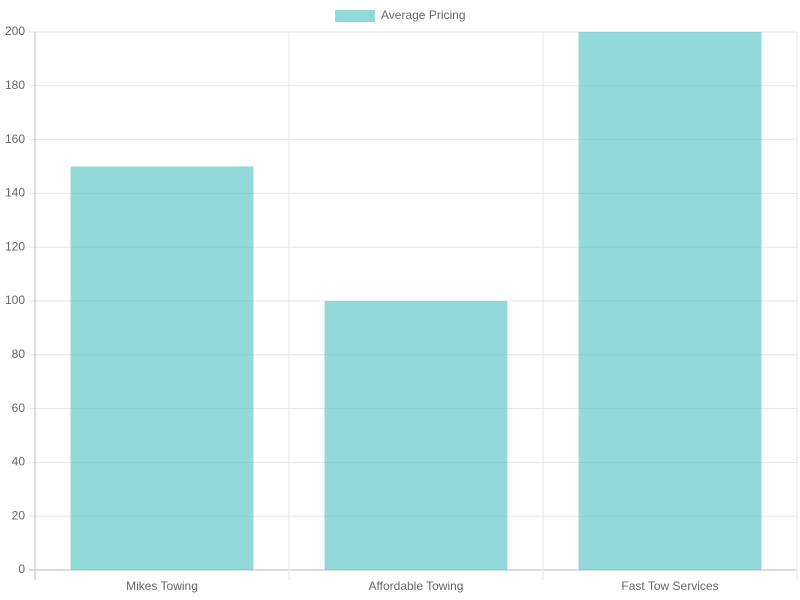 This screenshot has height=600, width=800. What do you see at coordinates (15, 85) in the screenshot?
I see `y-tick-label: 180` at bounding box center [15, 85].